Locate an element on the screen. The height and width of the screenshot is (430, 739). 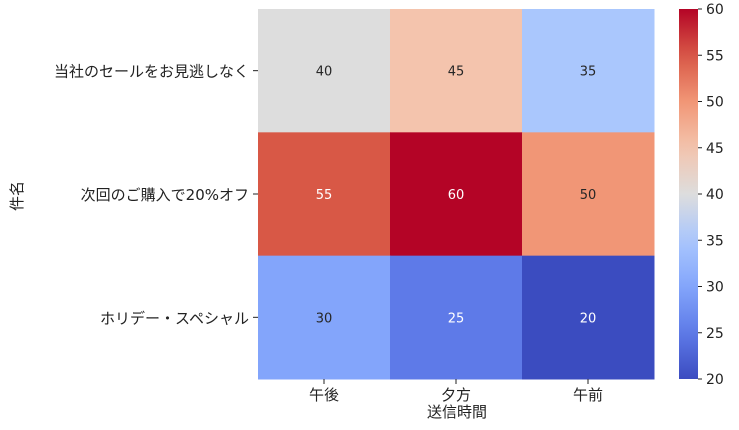
colorbar-tick-label: 30 is located at coordinates (715, 288).